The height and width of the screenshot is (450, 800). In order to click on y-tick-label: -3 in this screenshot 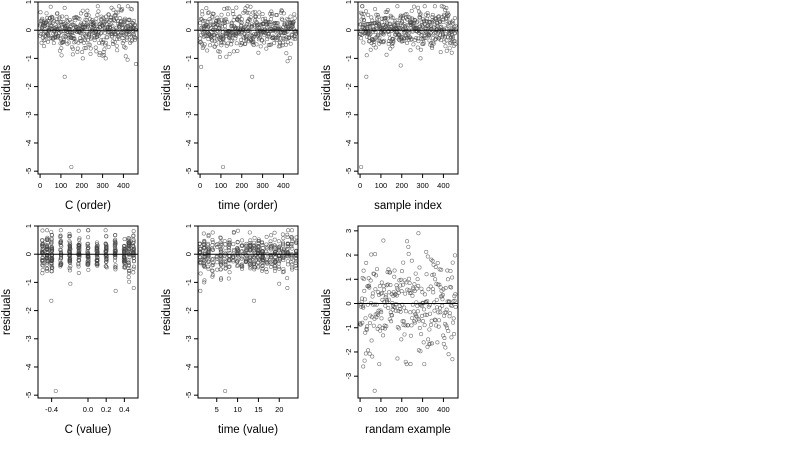, I will do `click(348, 114)`.